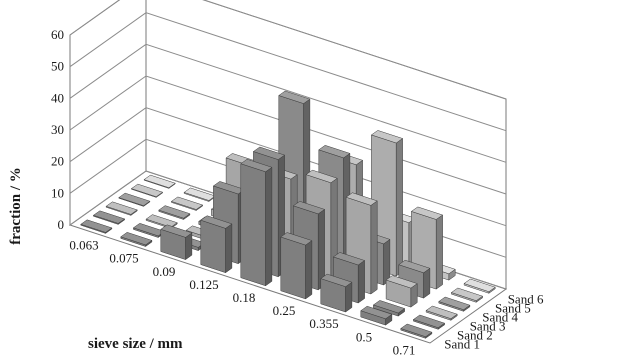 This screenshot has width=630, height=362. I want to click on z-tick-label: 40, so click(57, 97).